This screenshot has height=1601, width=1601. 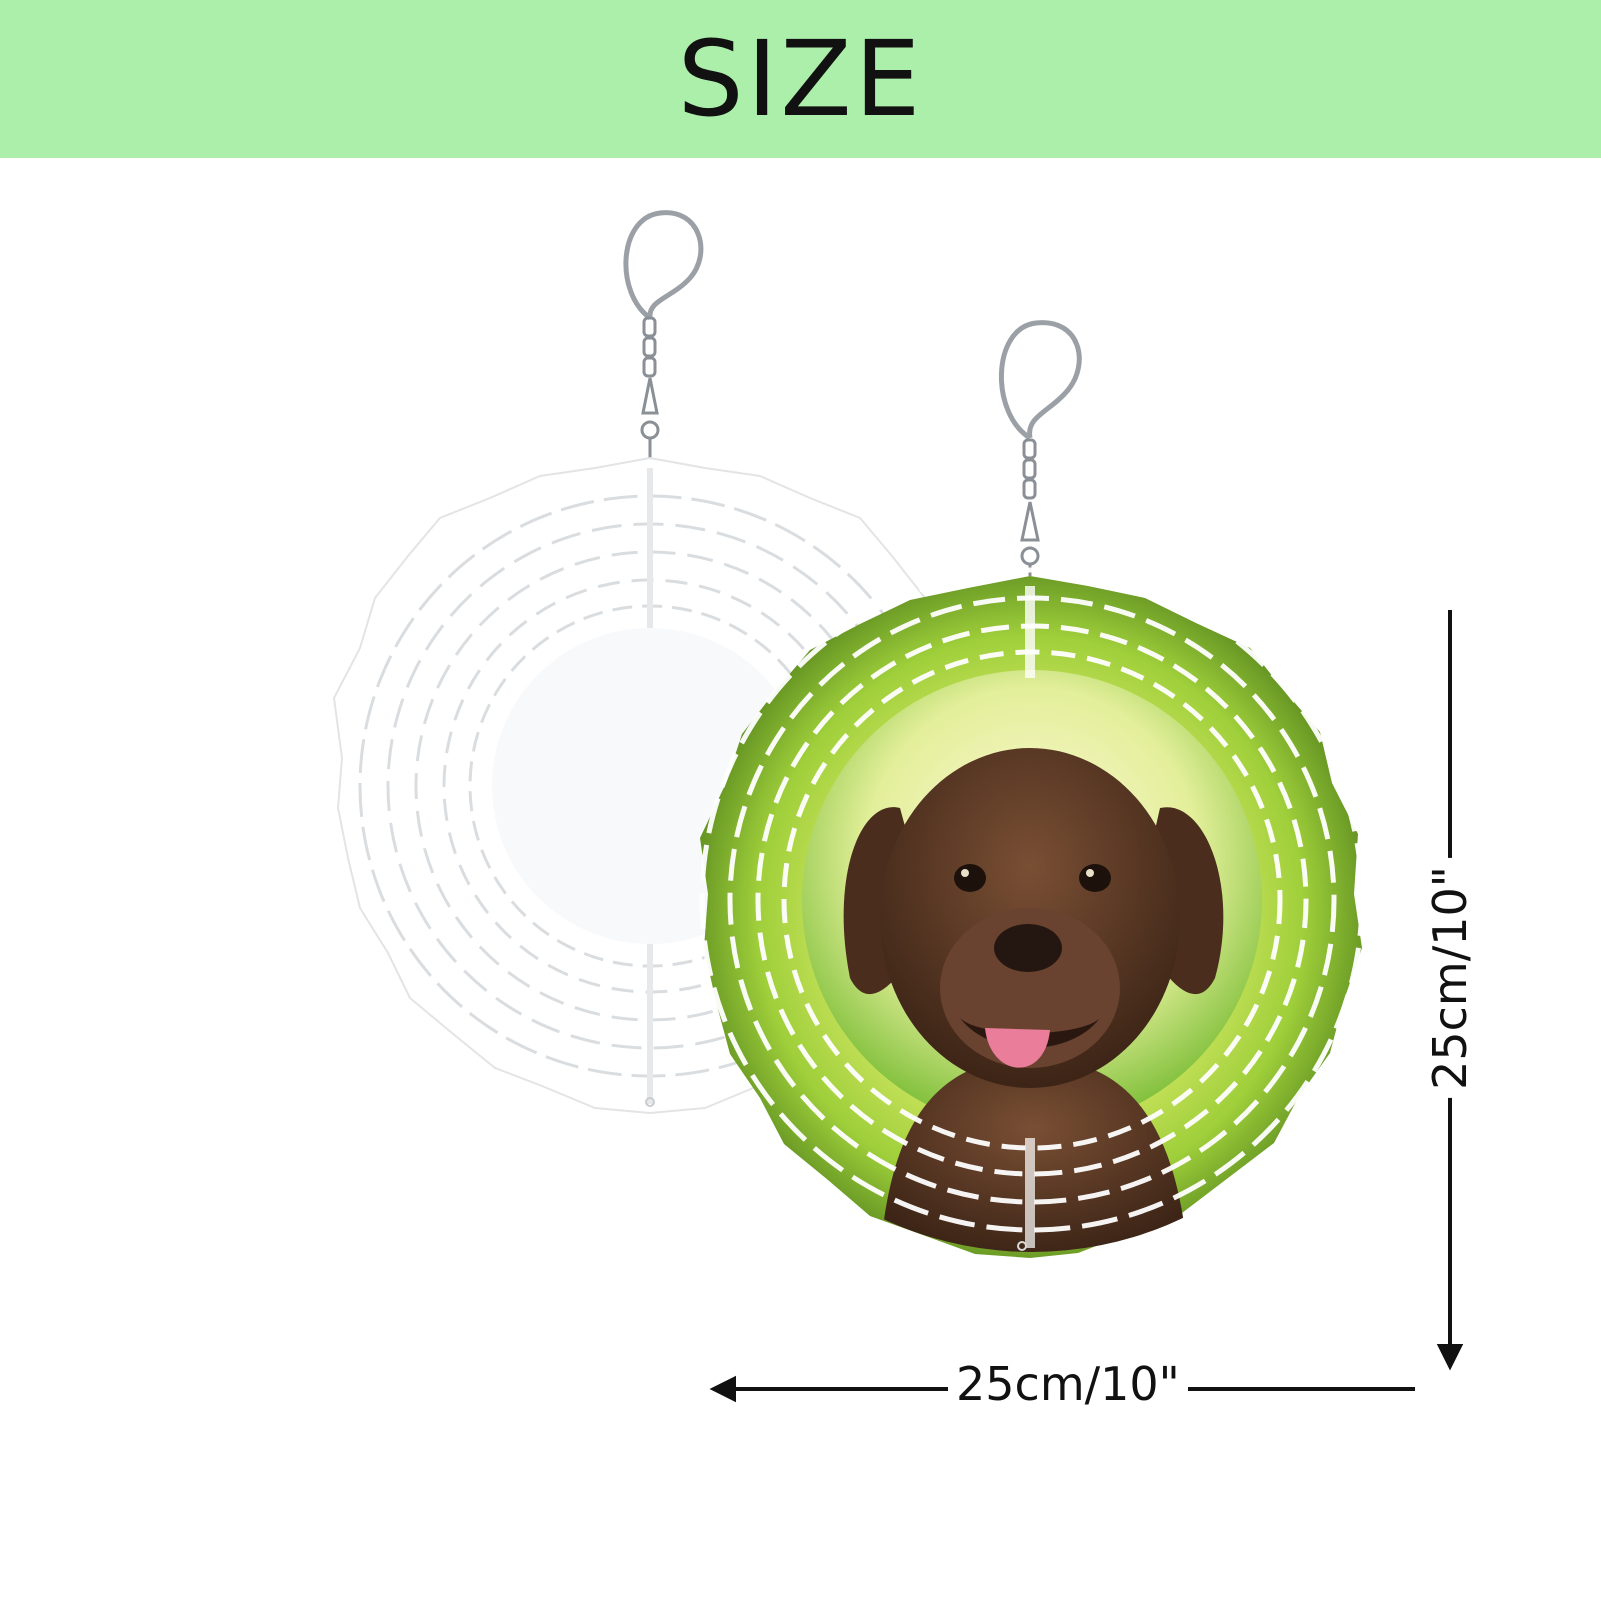 I want to click on puppy-photo, so click(x=1033, y=1000).